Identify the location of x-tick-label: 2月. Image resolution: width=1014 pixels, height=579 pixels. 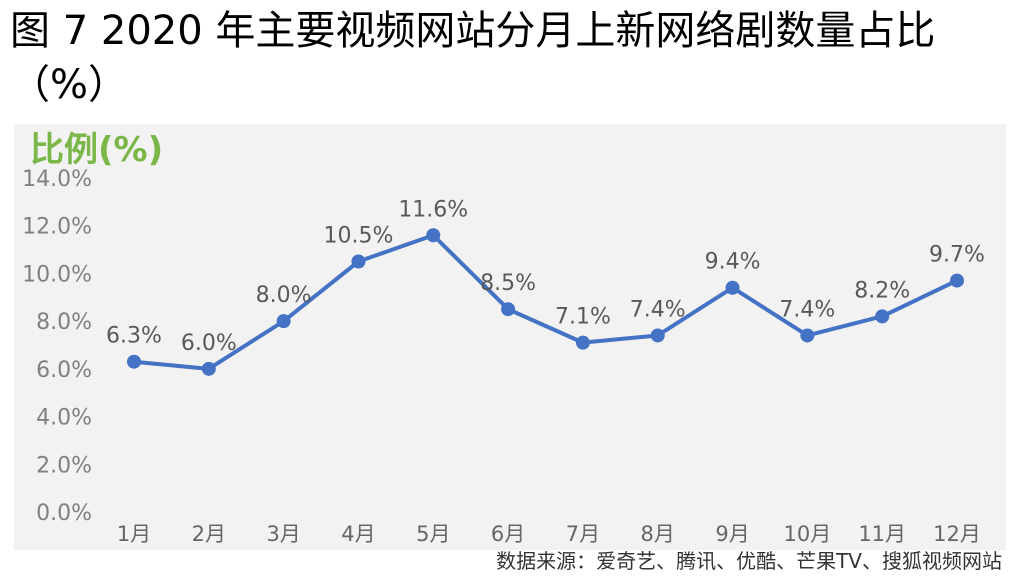
(209, 534).